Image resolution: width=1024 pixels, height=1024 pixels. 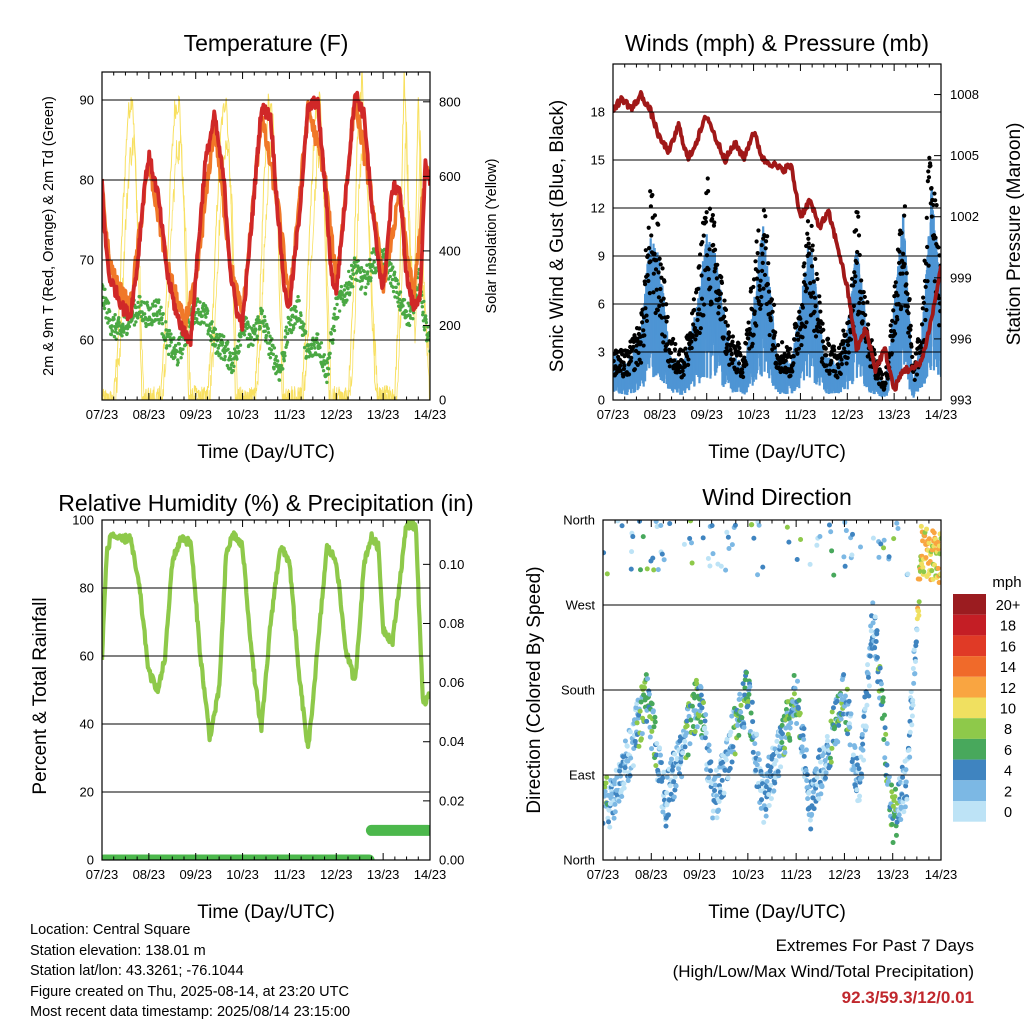 I want to click on temperature-xtick-label: 12/23, so click(x=336, y=414).